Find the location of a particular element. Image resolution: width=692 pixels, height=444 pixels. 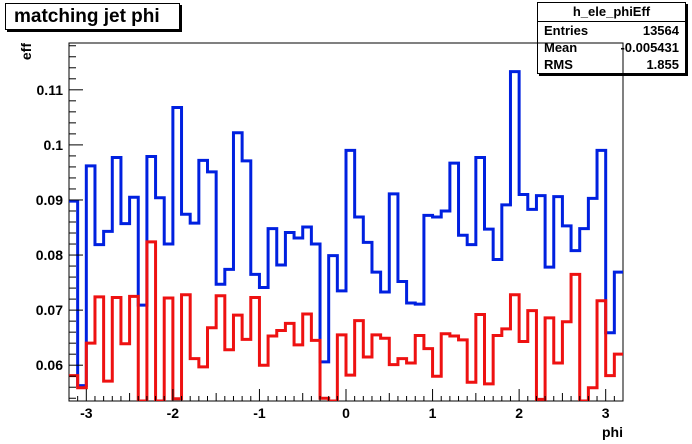

stats-mean-label: Mean is located at coordinates (561, 47).